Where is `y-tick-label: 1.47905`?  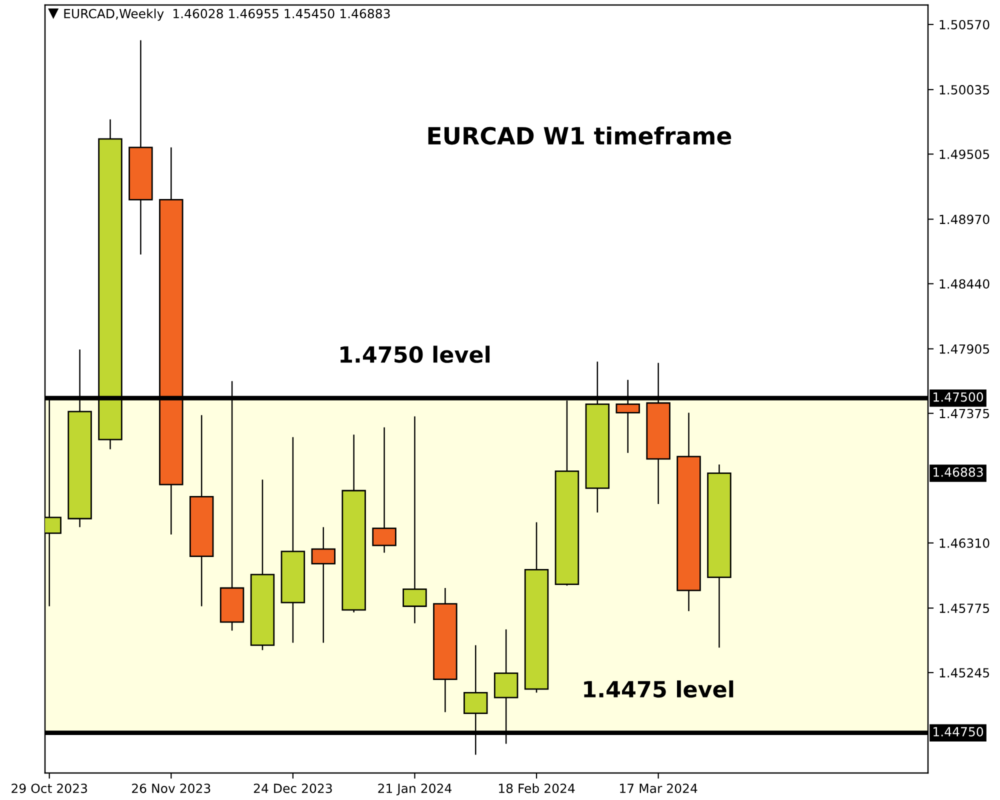 y-tick-label: 1.47905 is located at coordinates (965, 349).